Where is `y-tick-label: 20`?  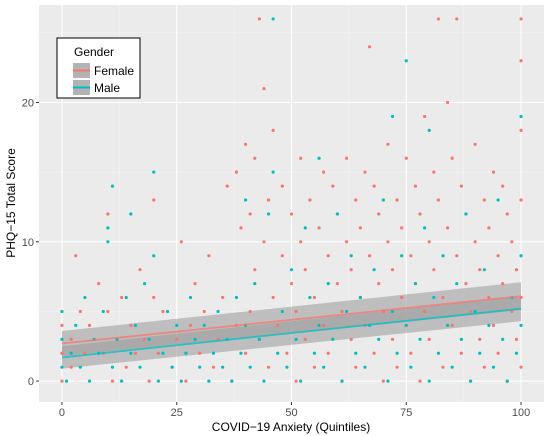 y-tick-label: 20 is located at coordinates (28, 104).